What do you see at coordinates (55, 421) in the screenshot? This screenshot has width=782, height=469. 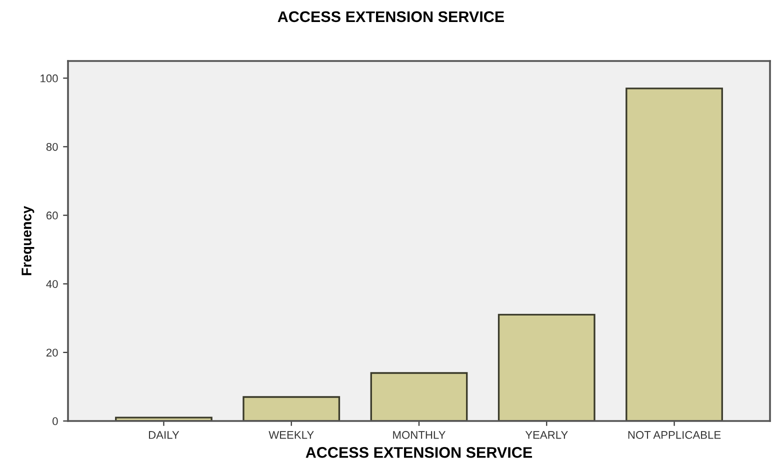 I see `y-tick-label: 0` at bounding box center [55, 421].